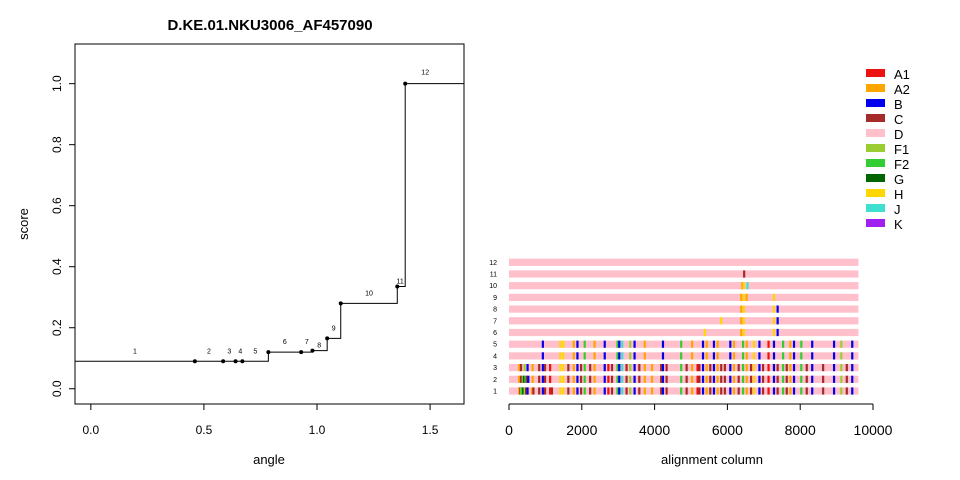  I want to click on alignment-row: 1, so click(676, 391).